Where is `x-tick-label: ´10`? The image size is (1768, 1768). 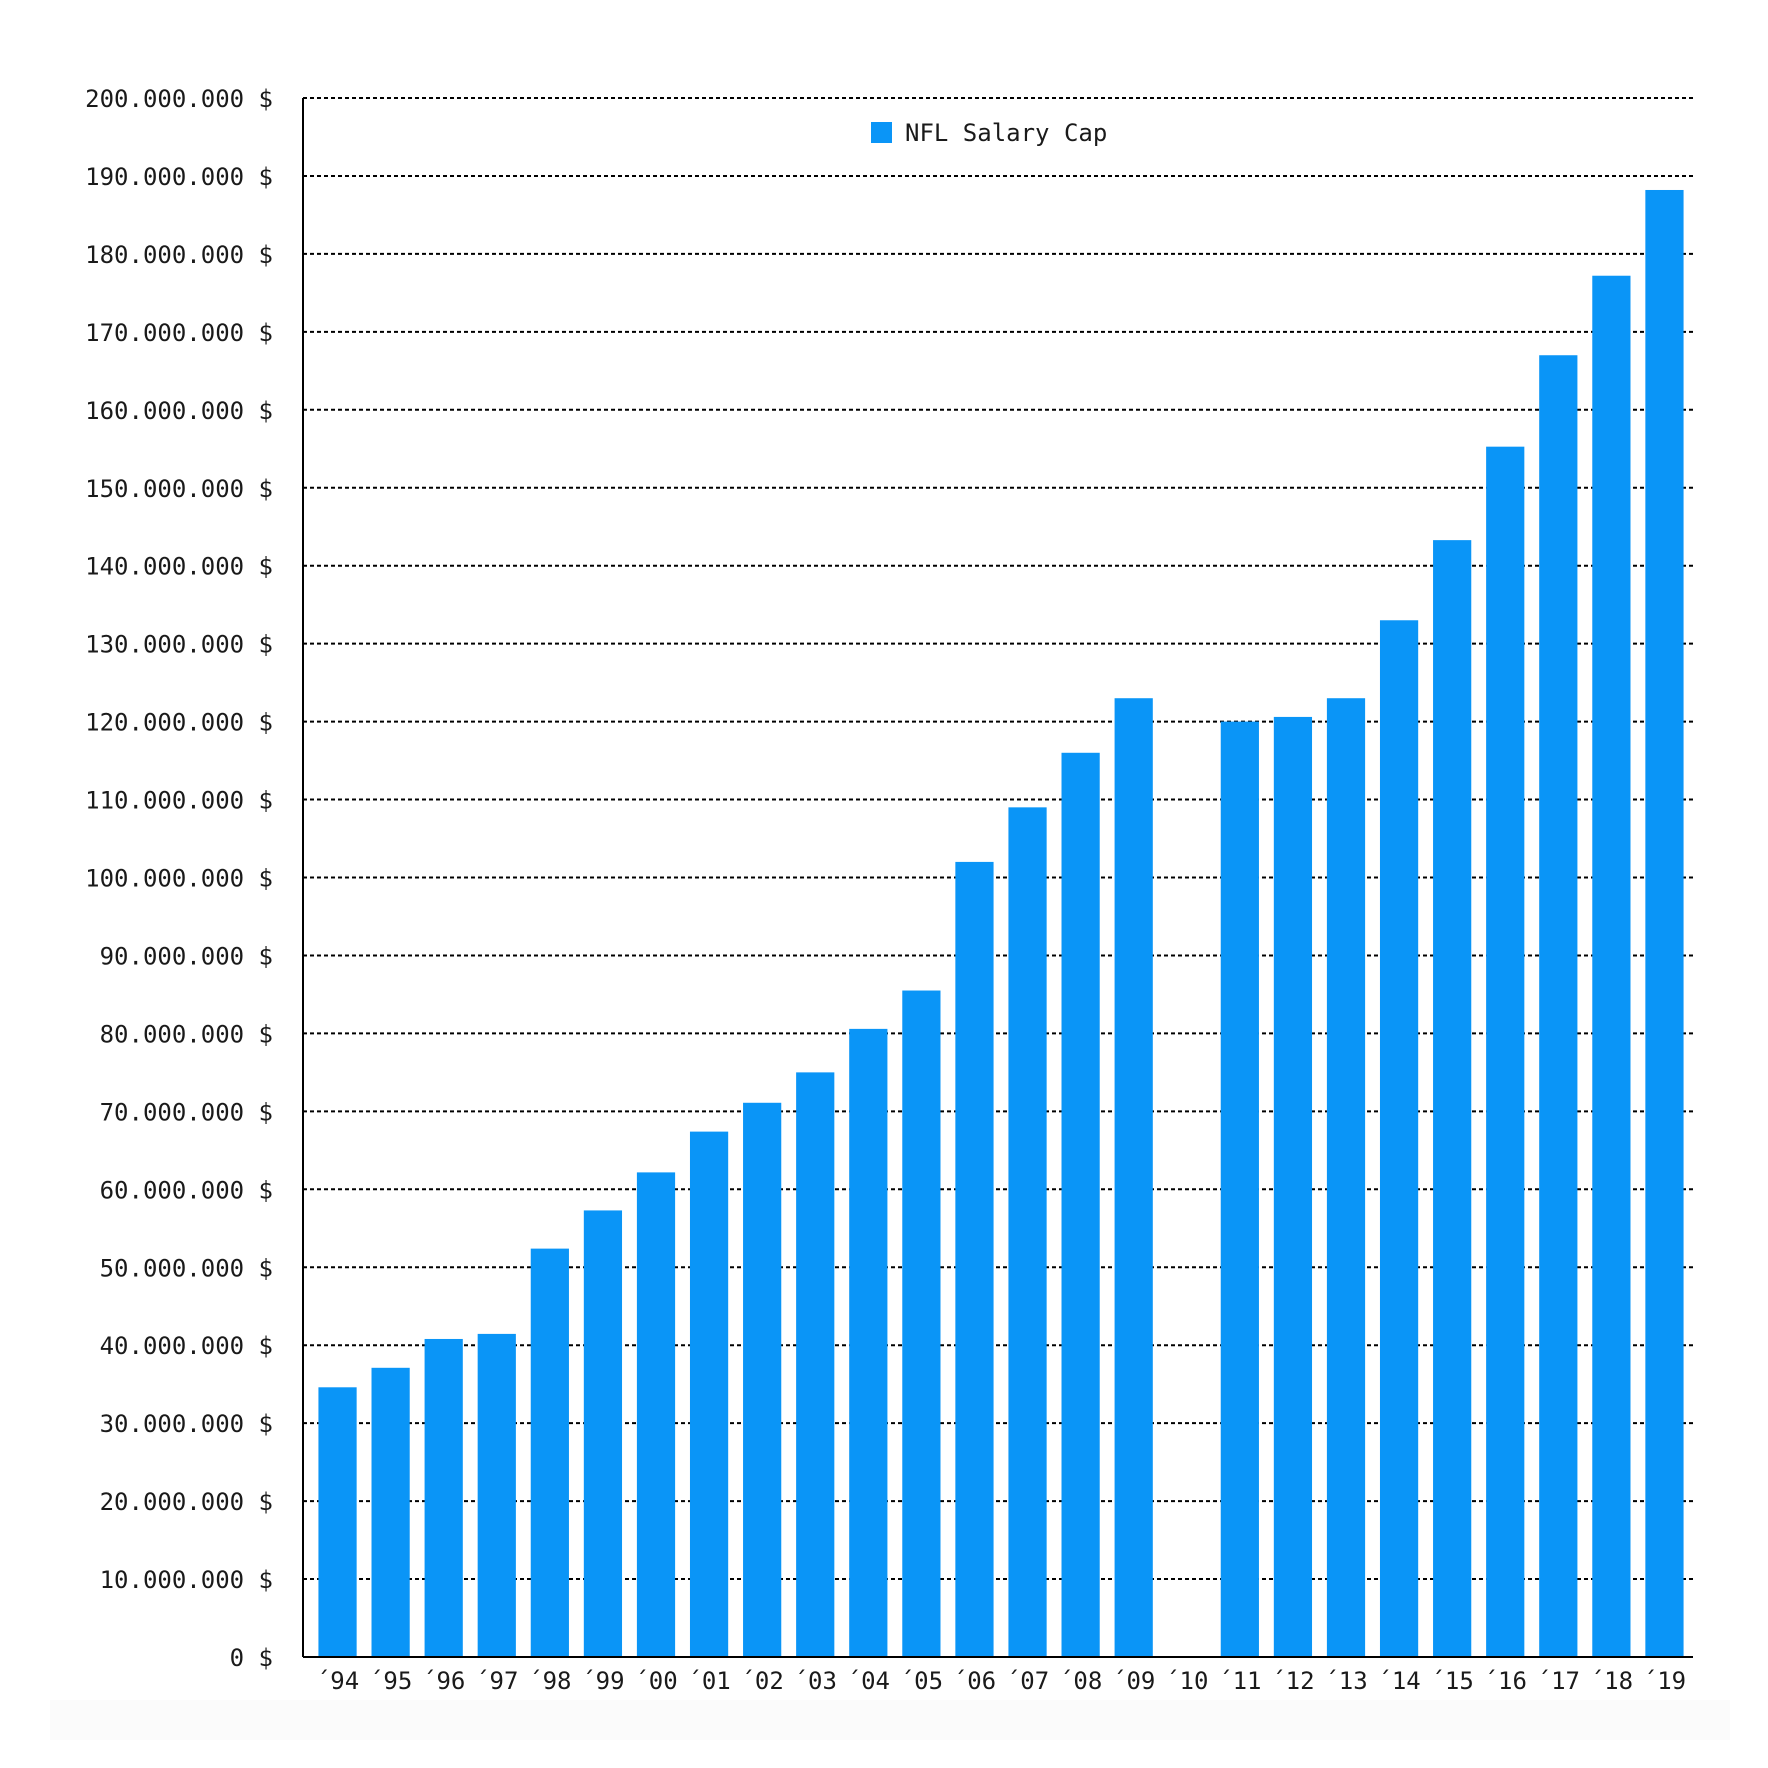 x-tick-label: ´10 is located at coordinates (1186, 1681).